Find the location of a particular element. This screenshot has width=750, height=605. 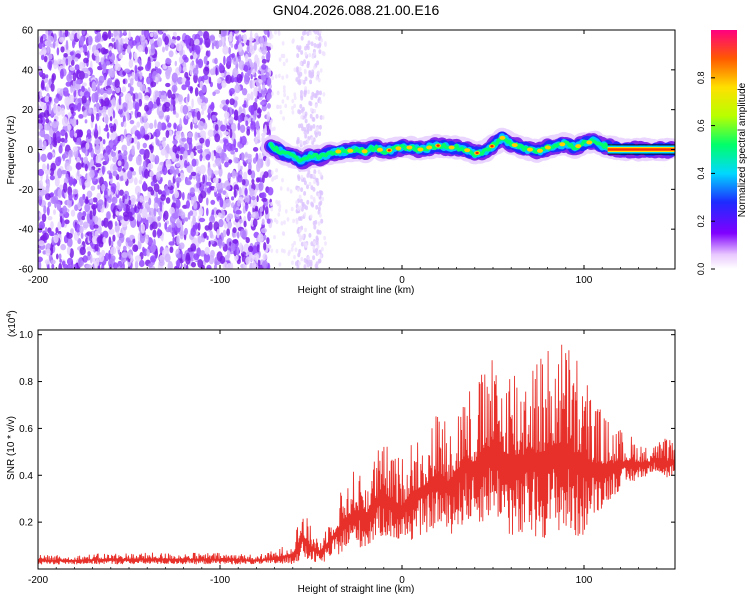

heatmap-ytick-label: 60 is located at coordinates (28, 31).